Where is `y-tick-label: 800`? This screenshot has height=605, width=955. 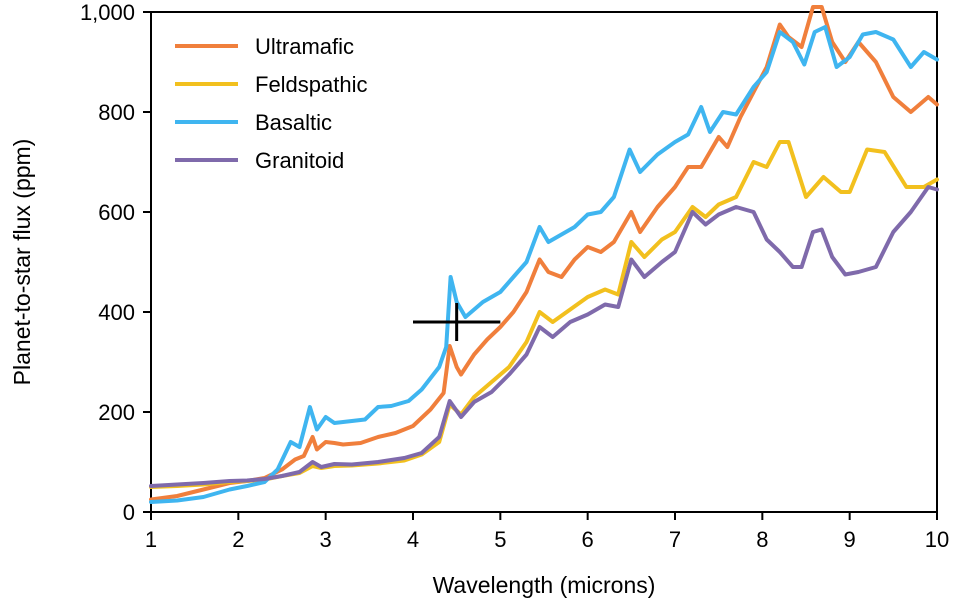
y-tick-label: 800 is located at coordinates (116, 112).